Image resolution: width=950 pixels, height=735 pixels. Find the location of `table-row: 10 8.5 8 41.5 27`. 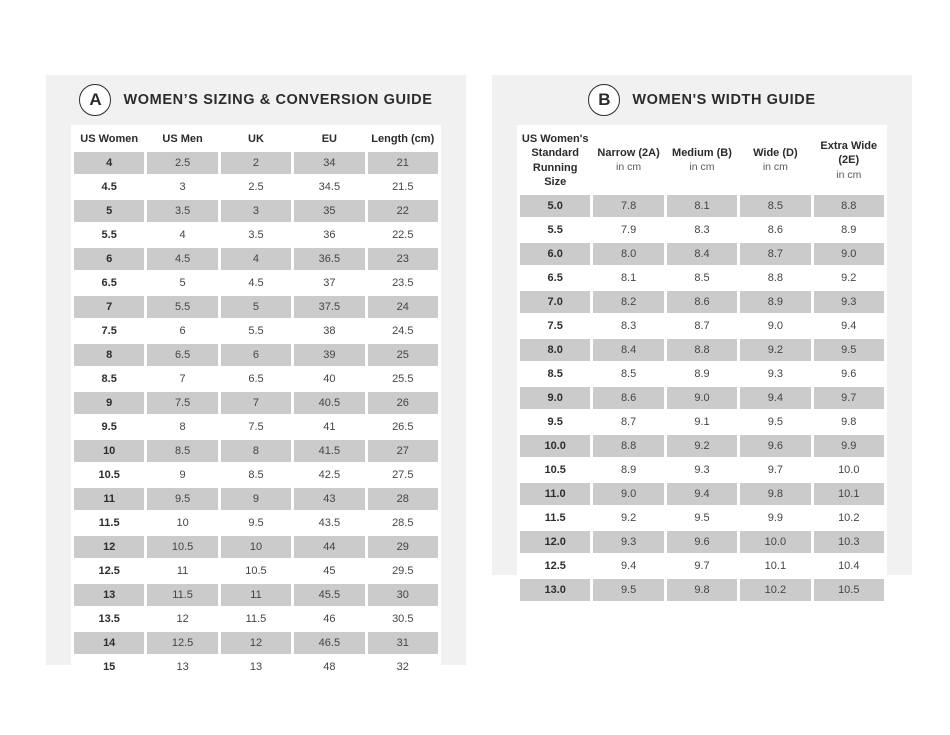

table-row: 10 8.5 8 41.5 27 is located at coordinates (256, 451).